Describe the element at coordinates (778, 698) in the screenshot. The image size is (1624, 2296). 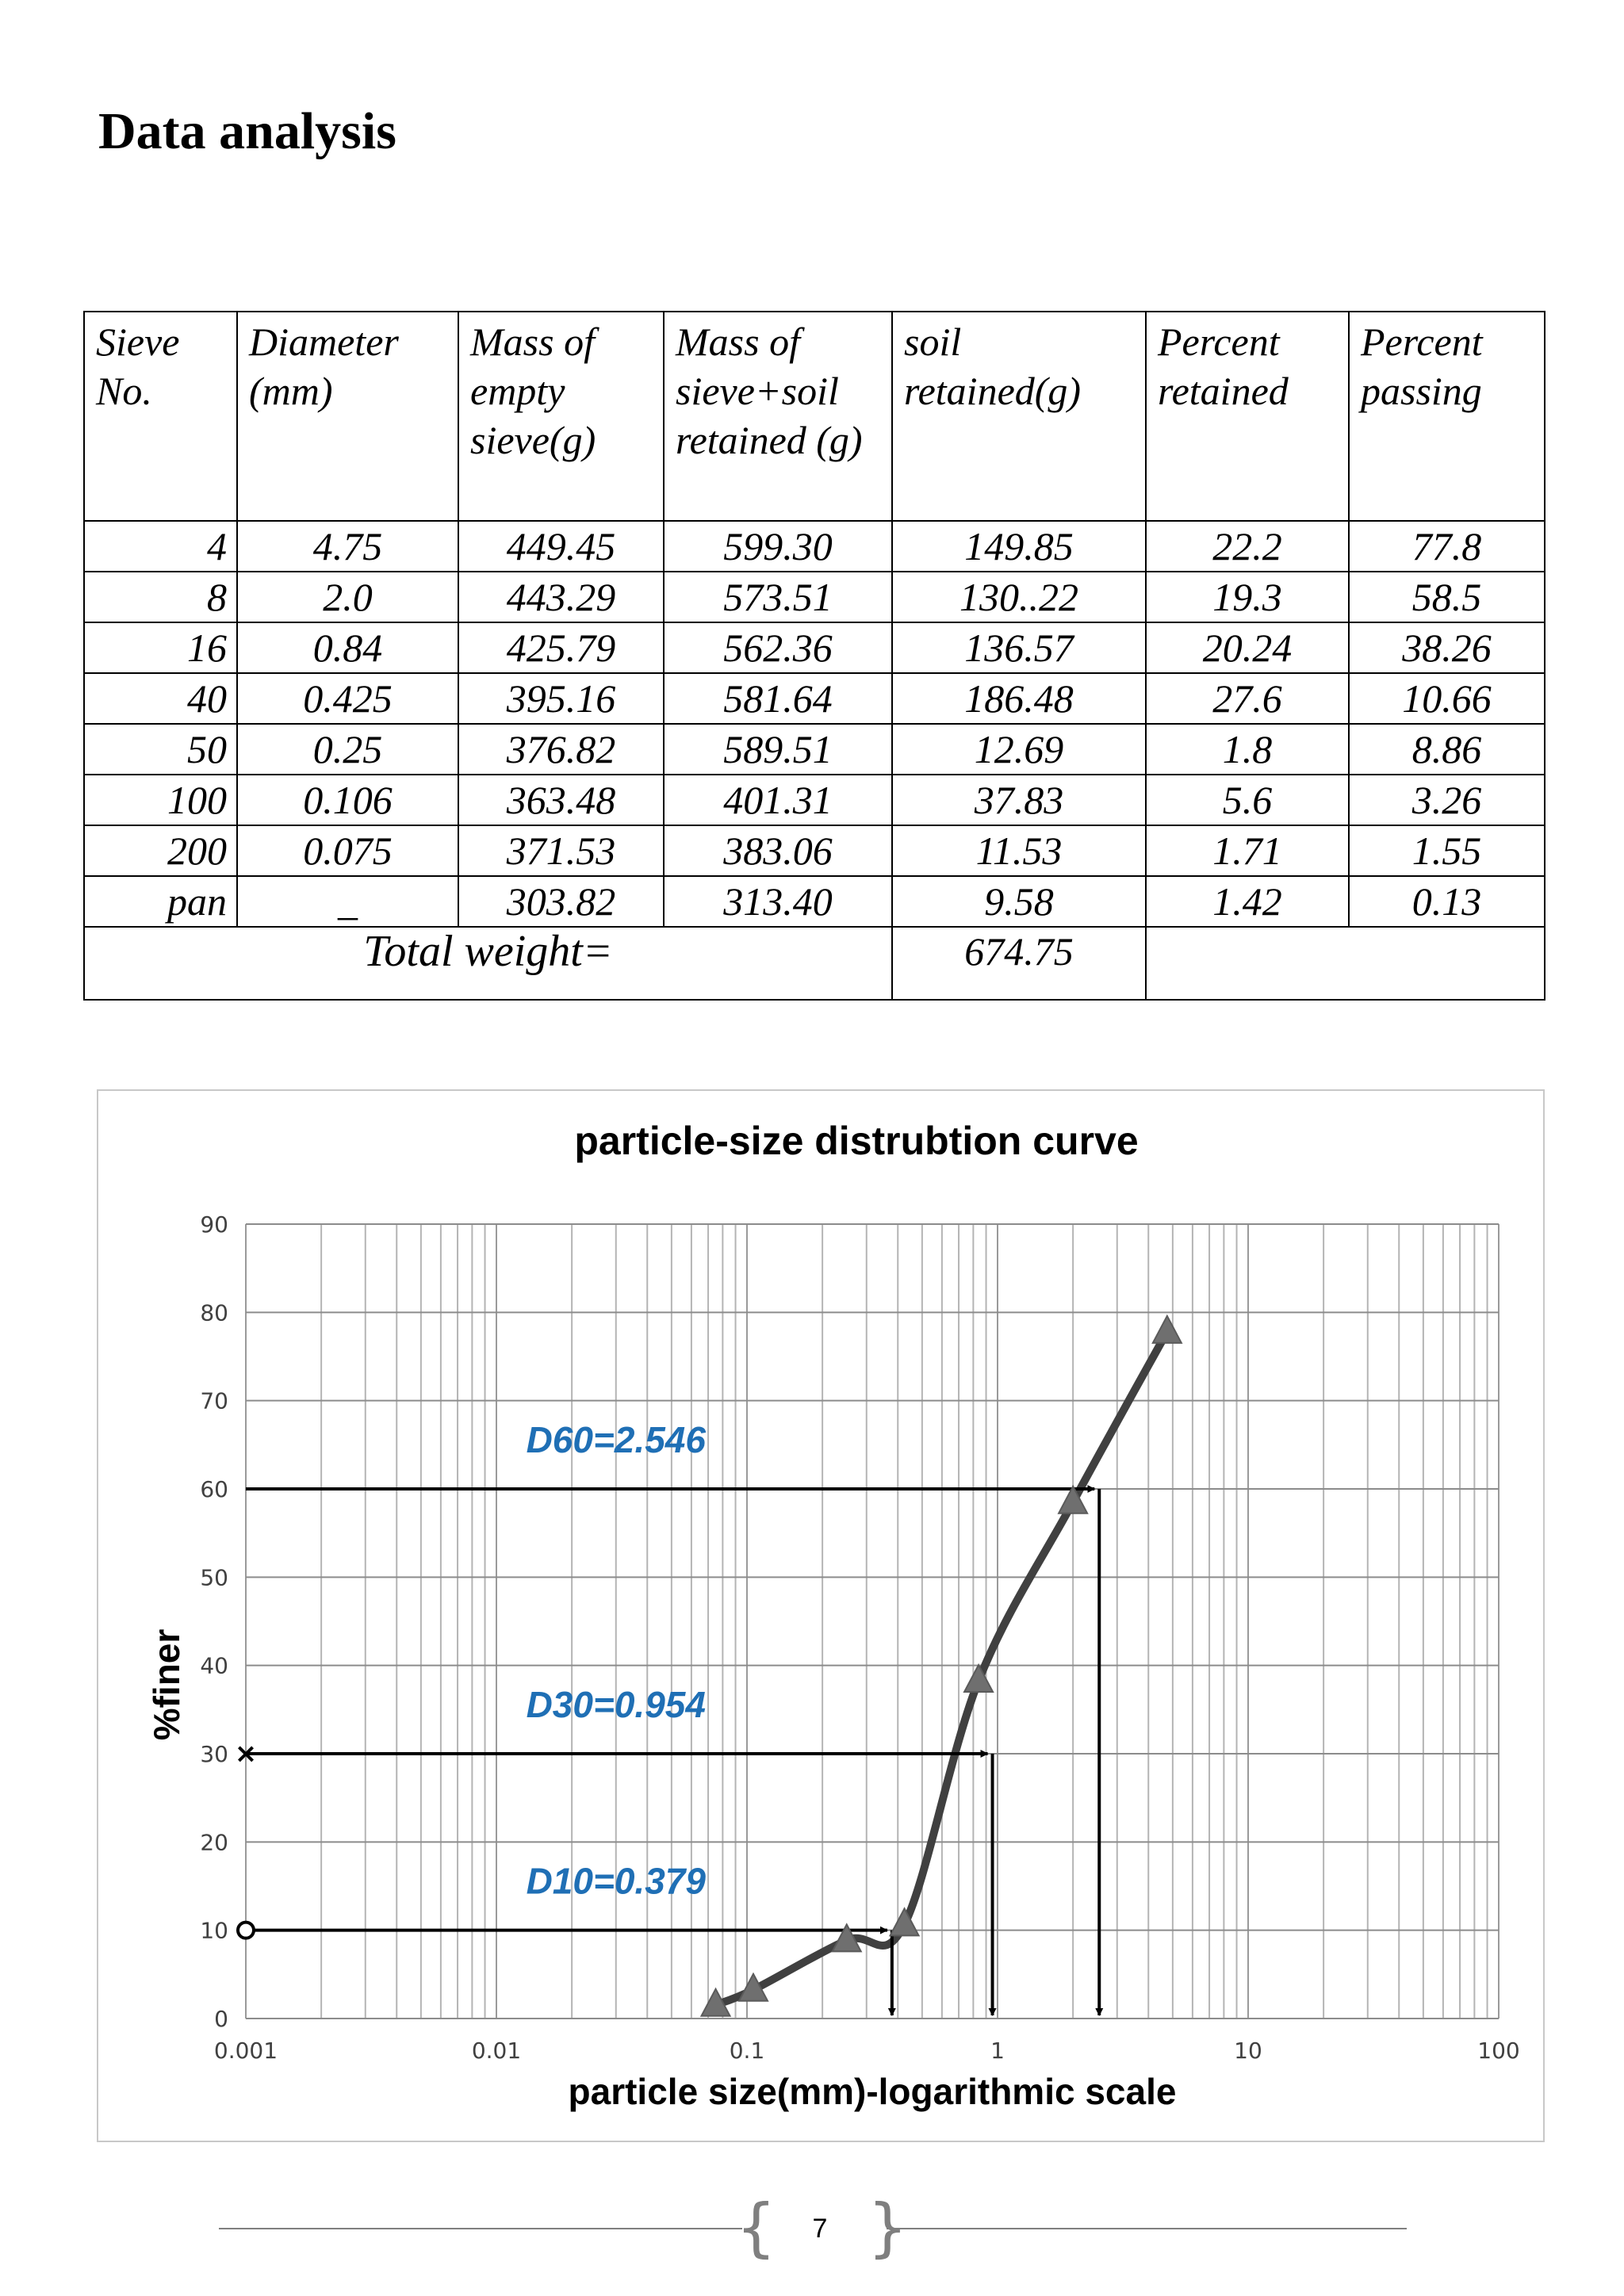
I see `cell-mass-sieve-soil: 581.64` at that location.